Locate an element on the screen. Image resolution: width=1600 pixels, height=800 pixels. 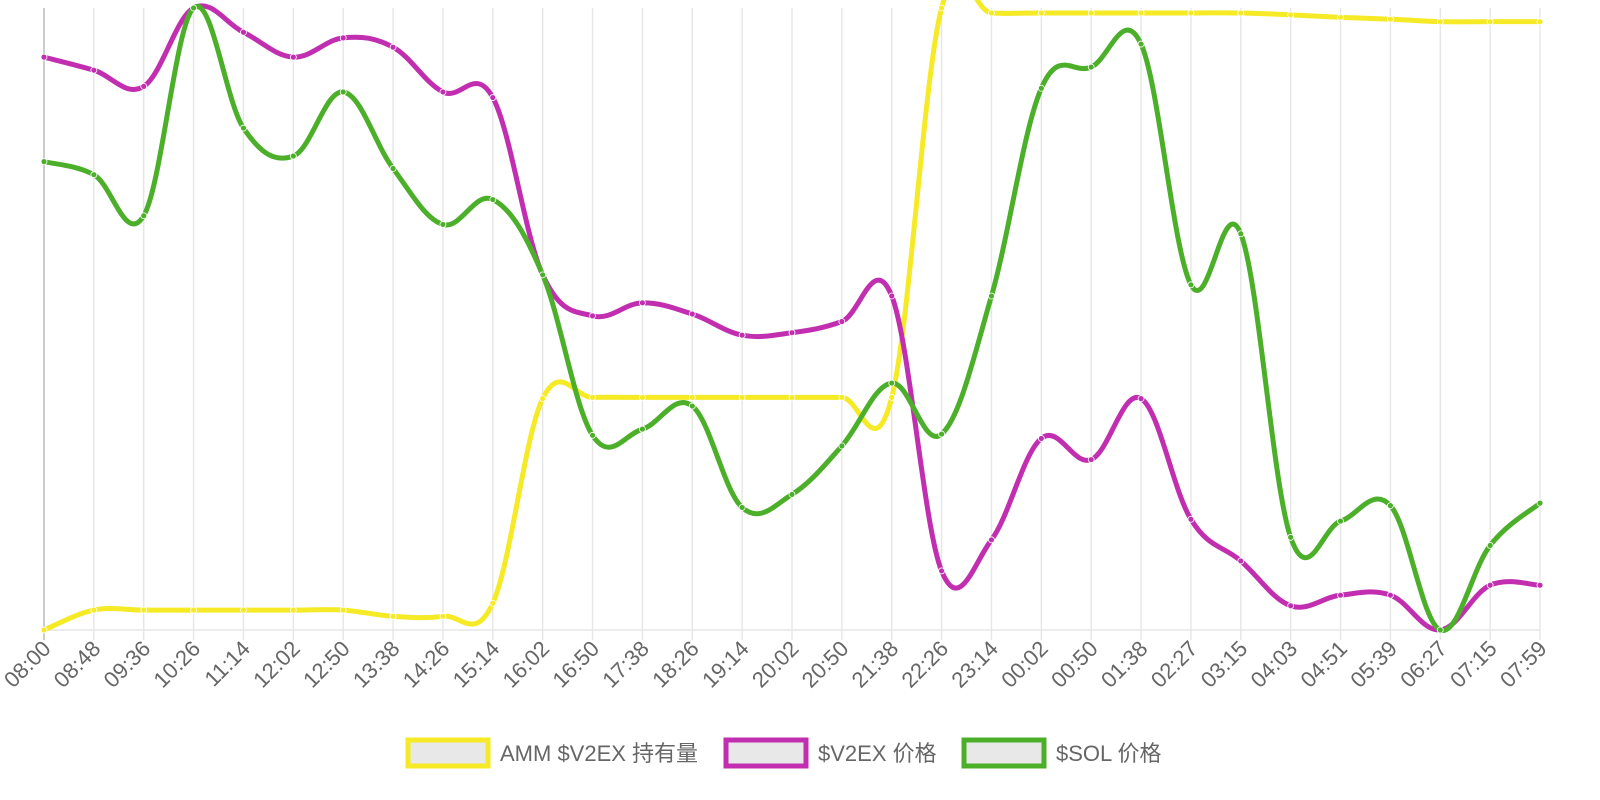
legend-item: $V2EX 价格 is located at coordinates (830, 753).